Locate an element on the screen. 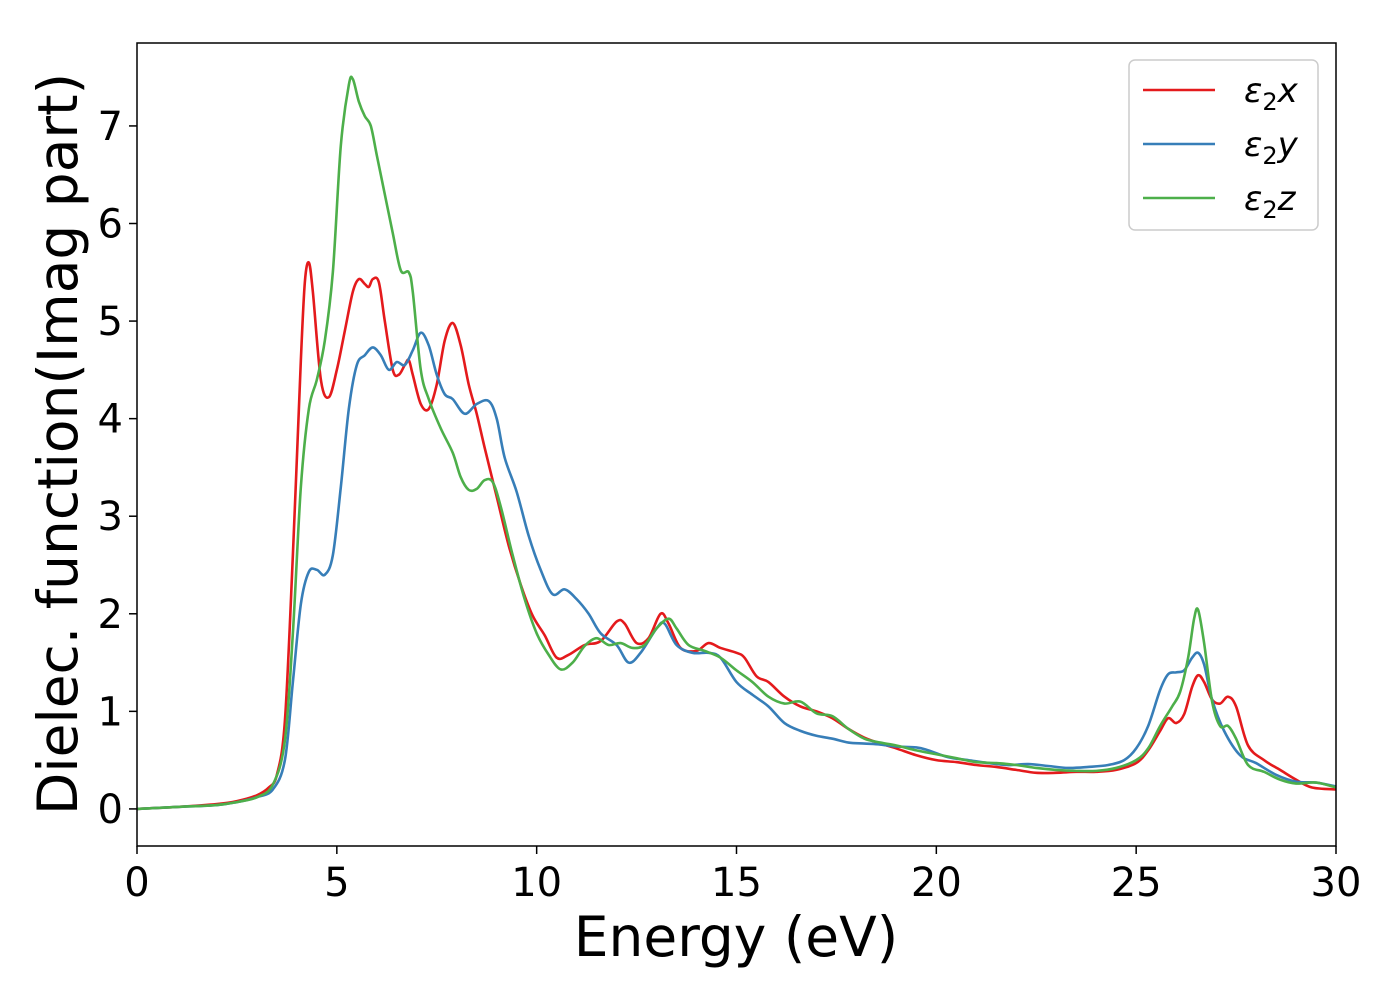 This screenshot has height=1000, width=1400. x-tick-label: 0 is located at coordinates (136, 883).